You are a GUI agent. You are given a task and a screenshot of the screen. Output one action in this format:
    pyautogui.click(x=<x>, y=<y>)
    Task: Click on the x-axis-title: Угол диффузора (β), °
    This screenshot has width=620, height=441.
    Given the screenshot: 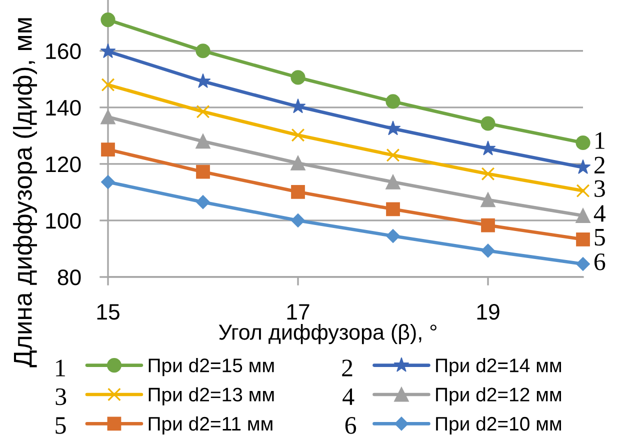 What is the action you would take?
    pyautogui.click(x=327, y=334)
    